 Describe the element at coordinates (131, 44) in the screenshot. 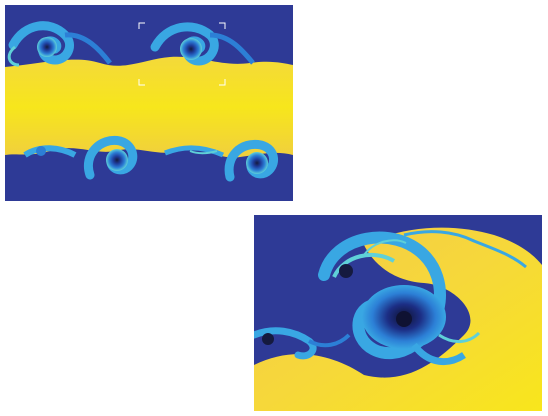

I see `top-billows` at that location.